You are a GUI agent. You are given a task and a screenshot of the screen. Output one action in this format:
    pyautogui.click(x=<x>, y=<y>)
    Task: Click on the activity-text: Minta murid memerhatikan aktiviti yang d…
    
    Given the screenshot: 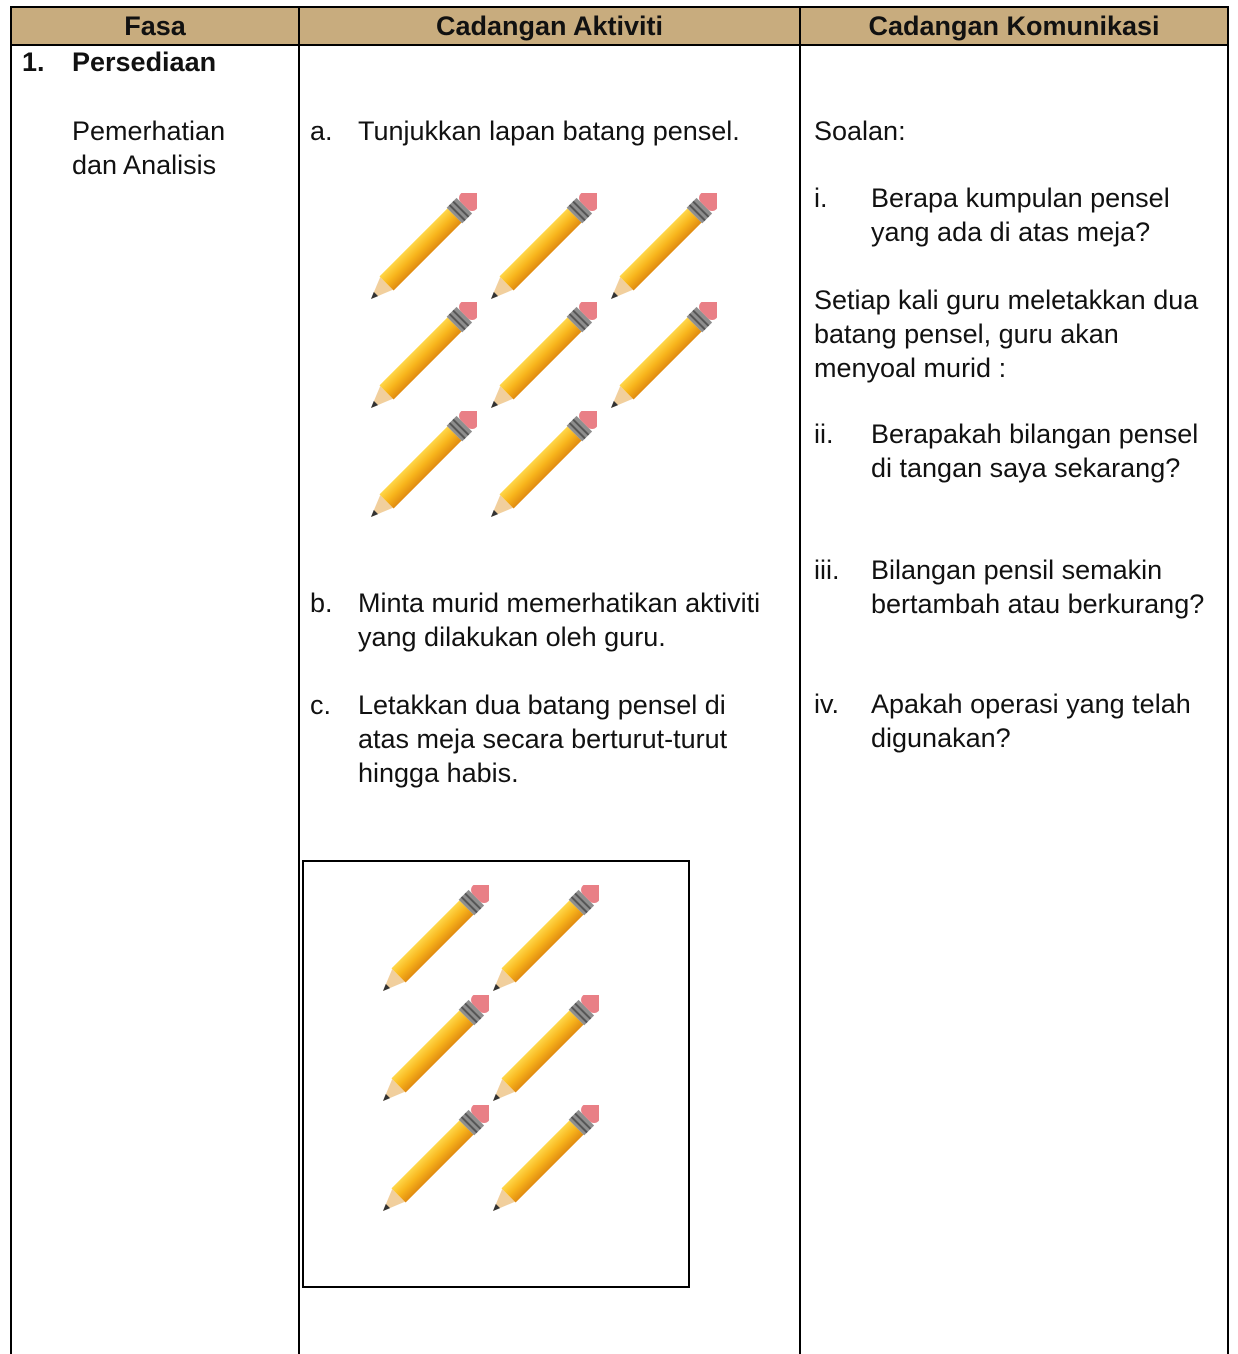 What is the action you would take?
    pyautogui.click(x=559, y=620)
    